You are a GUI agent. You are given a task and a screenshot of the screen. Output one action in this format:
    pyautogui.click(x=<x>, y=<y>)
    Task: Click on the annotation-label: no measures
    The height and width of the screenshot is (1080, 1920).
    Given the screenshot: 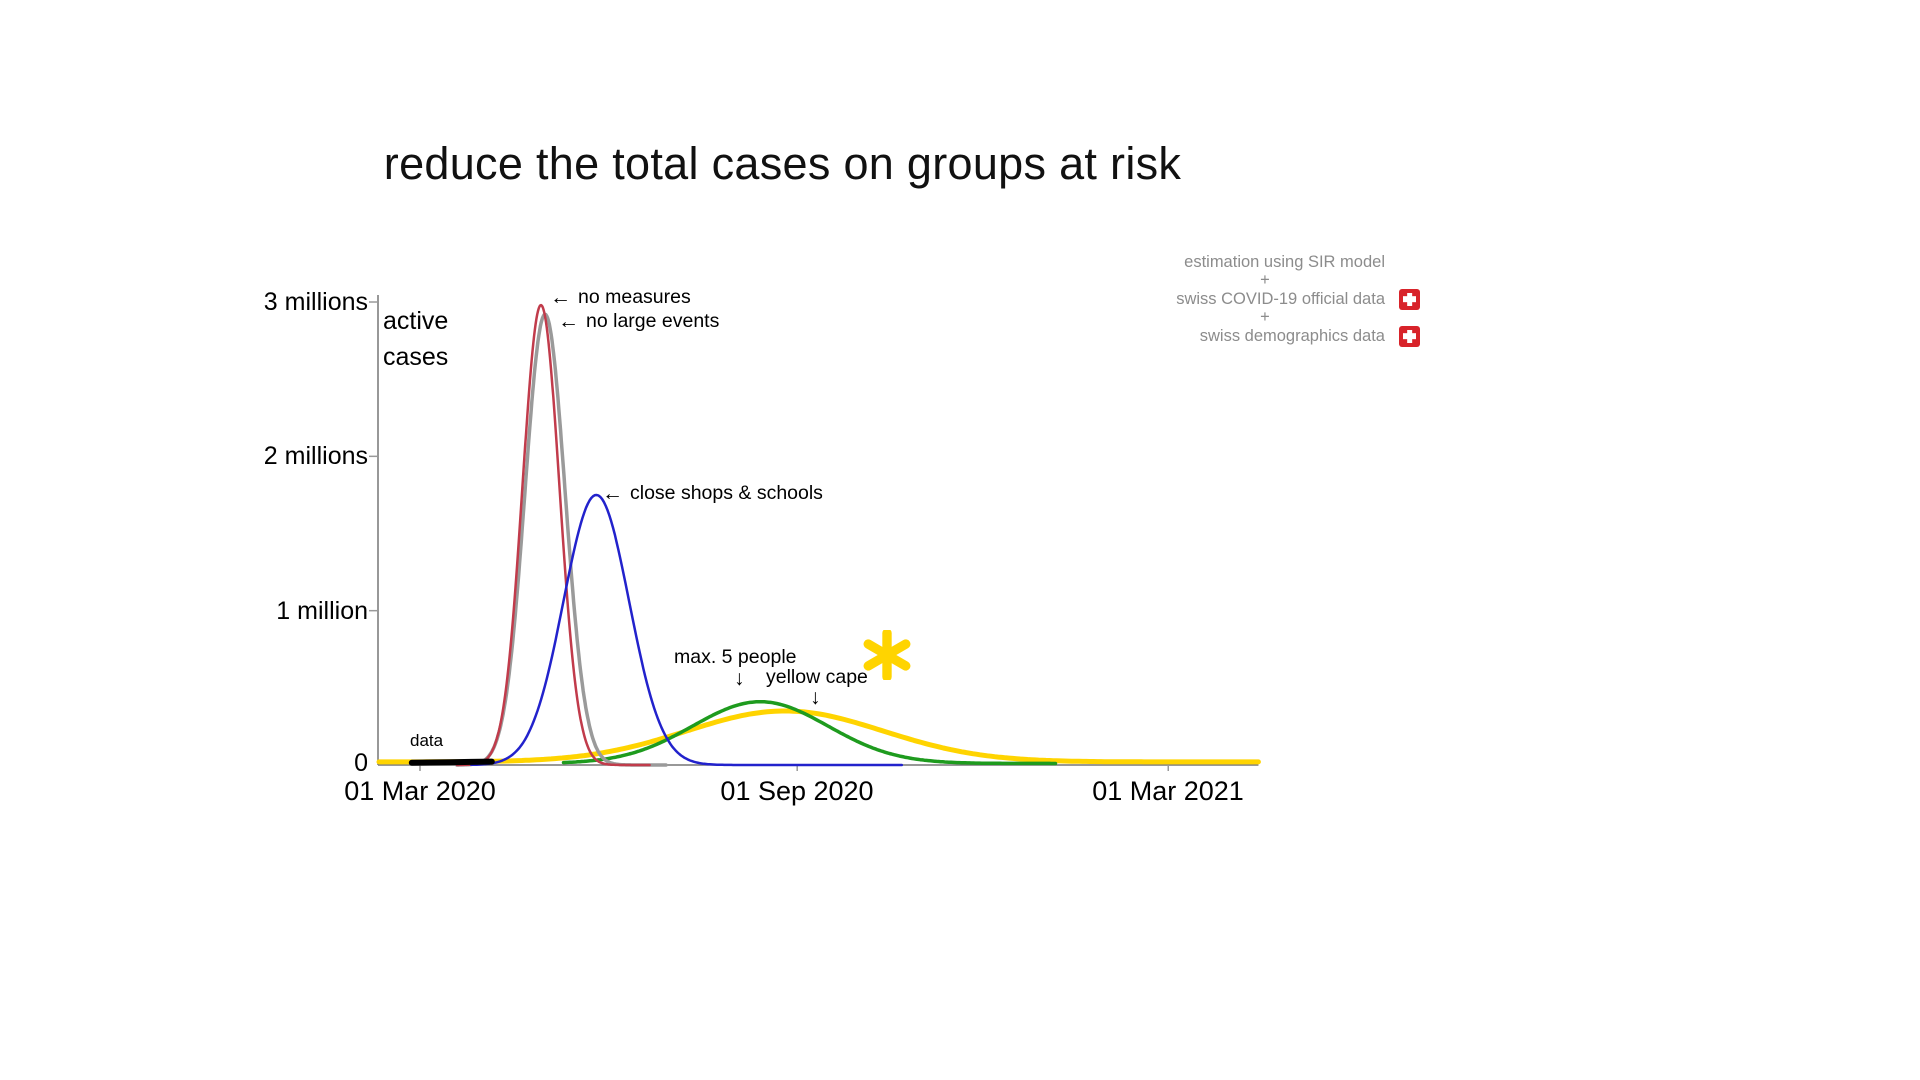 What is the action you would take?
    pyautogui.click(x=634, y=297)
    